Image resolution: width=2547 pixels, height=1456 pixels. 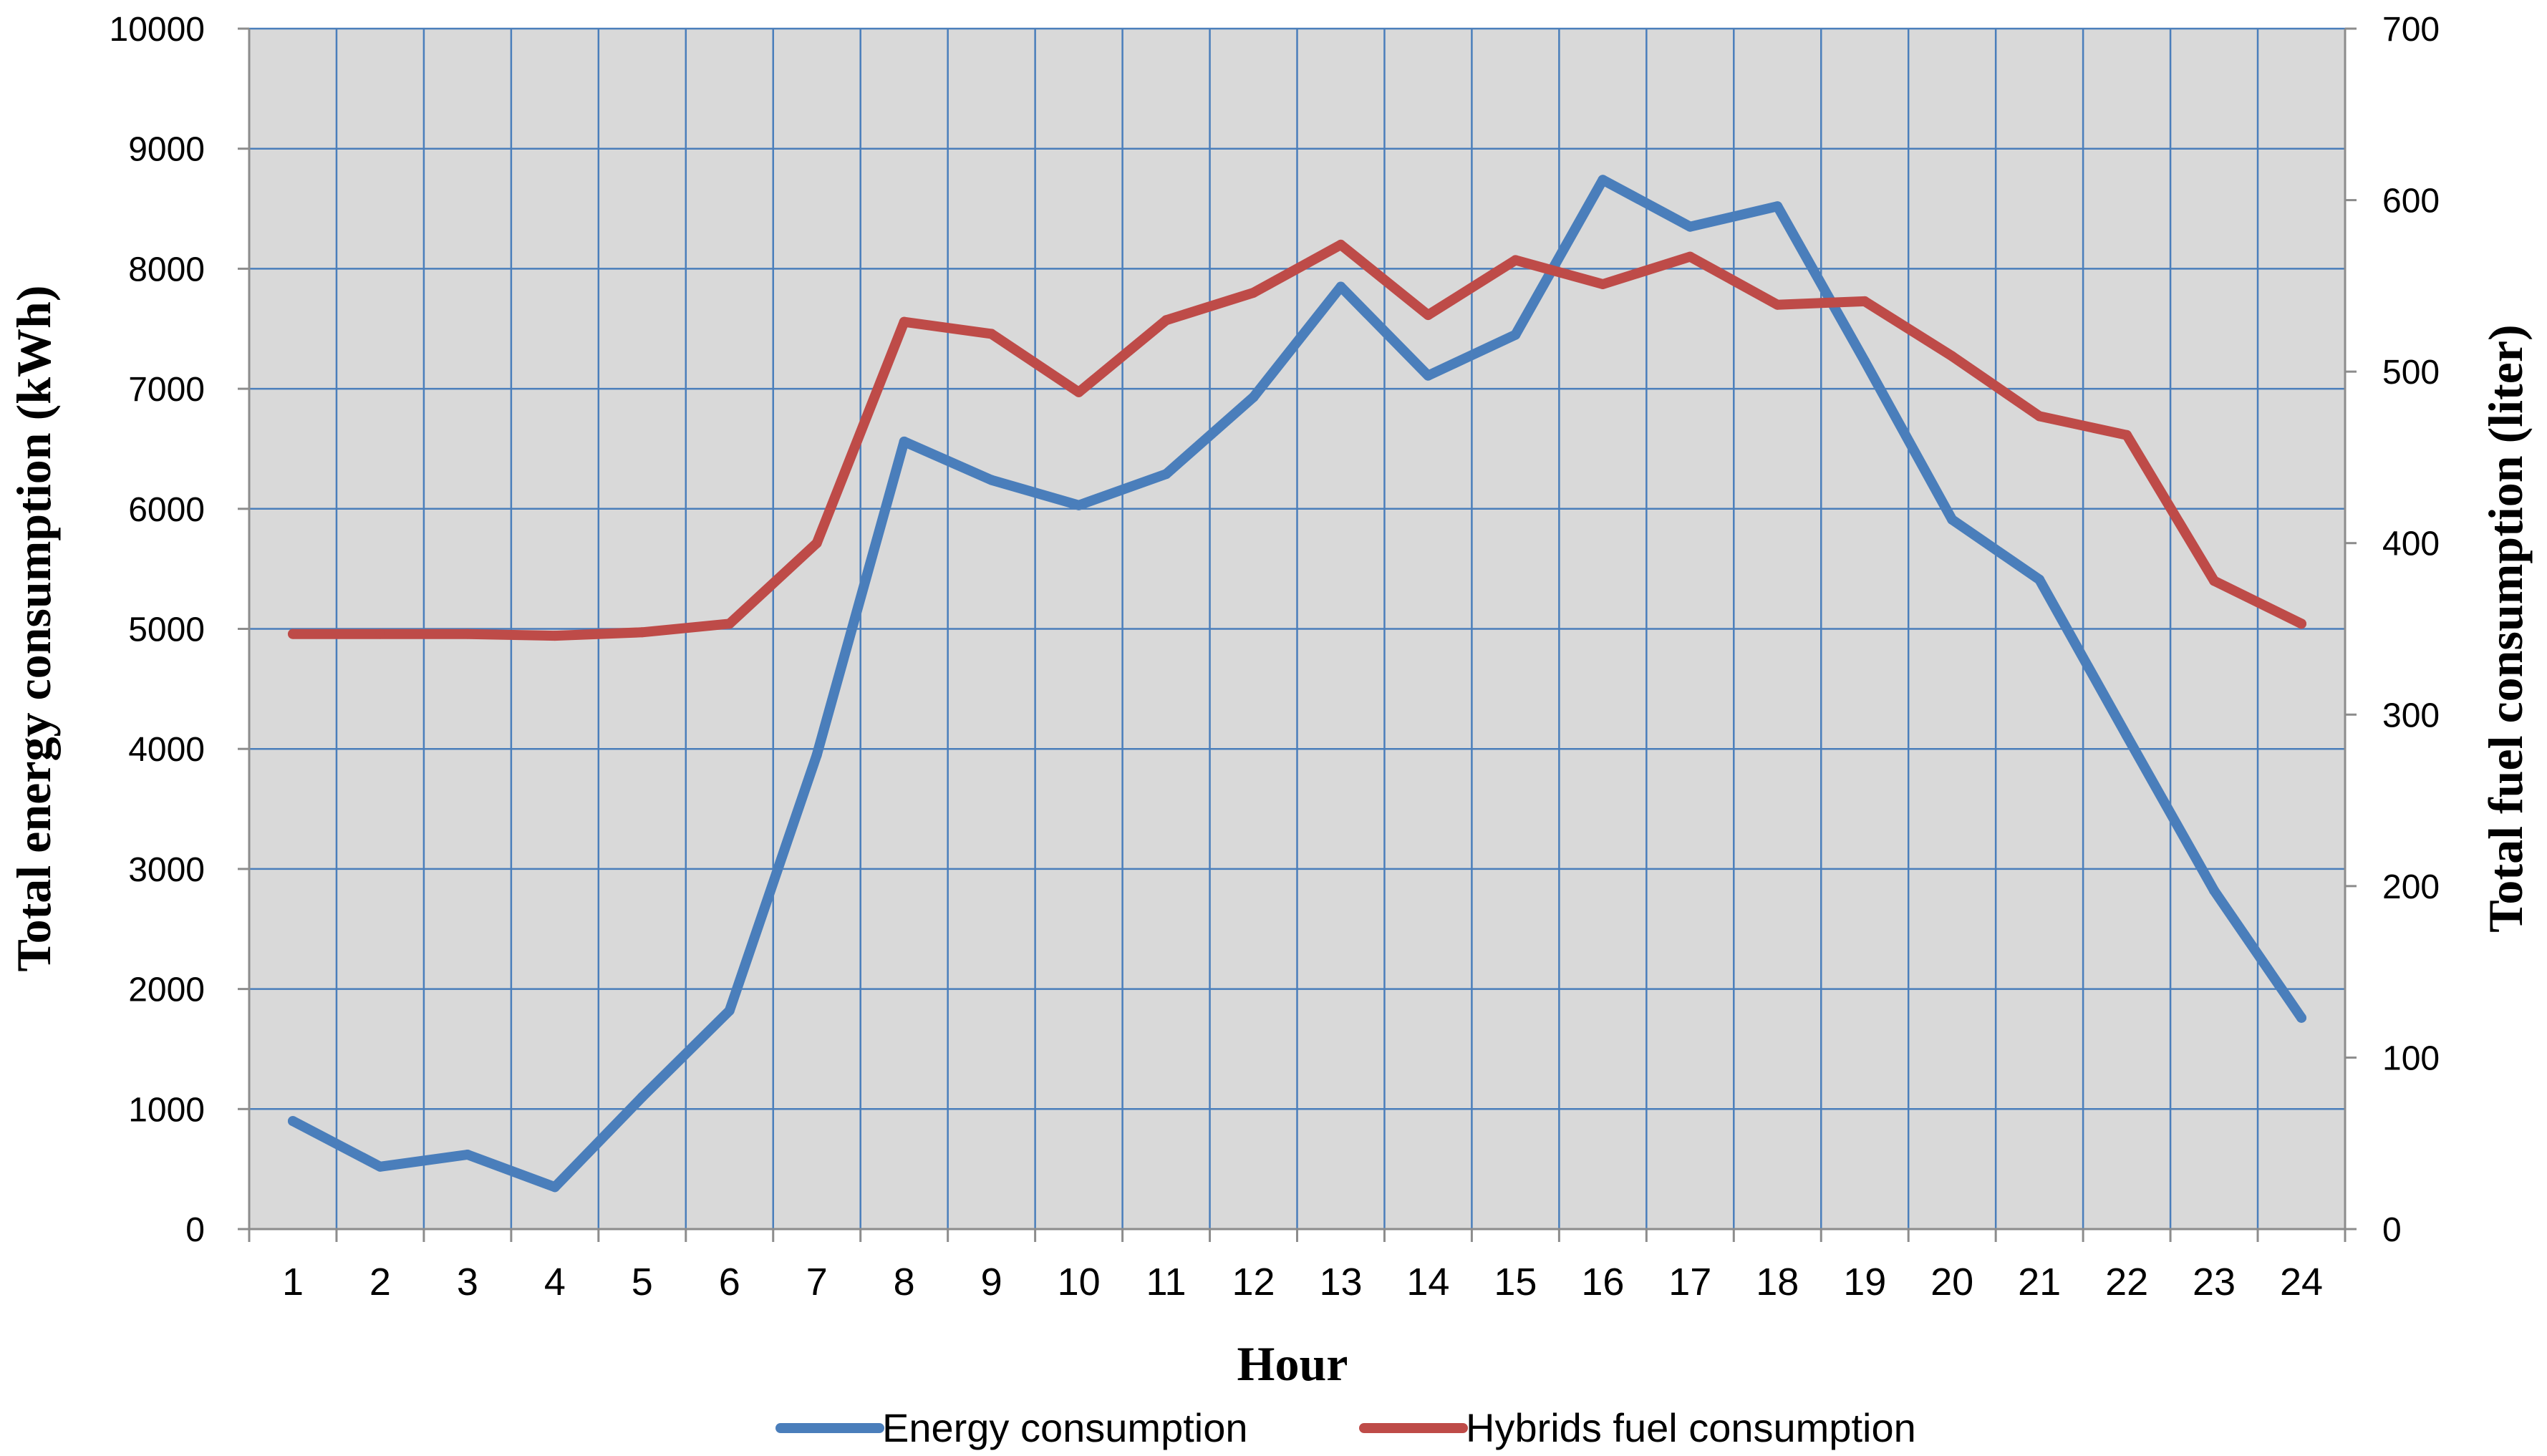 I want to click on y-tick-label: 3000, so click(x=166, y=870).